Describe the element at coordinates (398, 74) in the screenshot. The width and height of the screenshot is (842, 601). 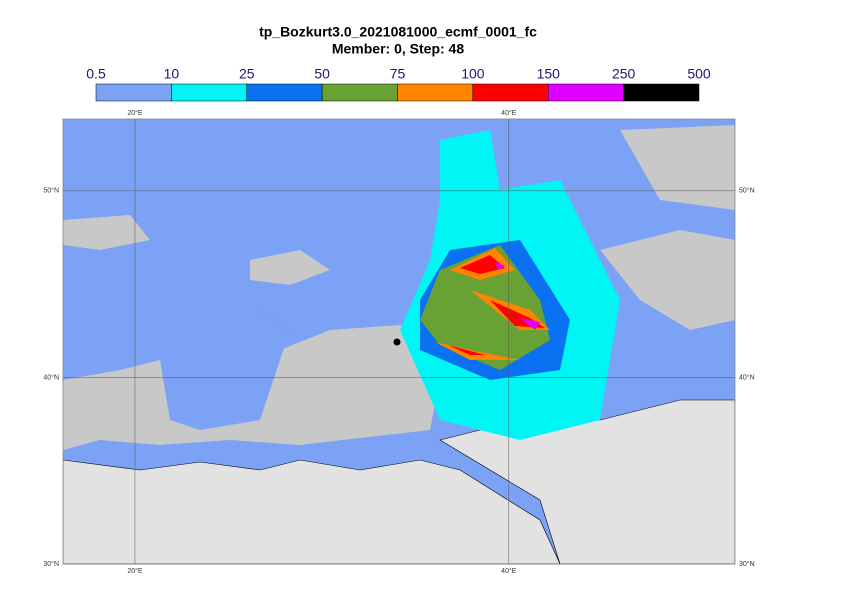
I see `colorbar-label: 75` at that location.